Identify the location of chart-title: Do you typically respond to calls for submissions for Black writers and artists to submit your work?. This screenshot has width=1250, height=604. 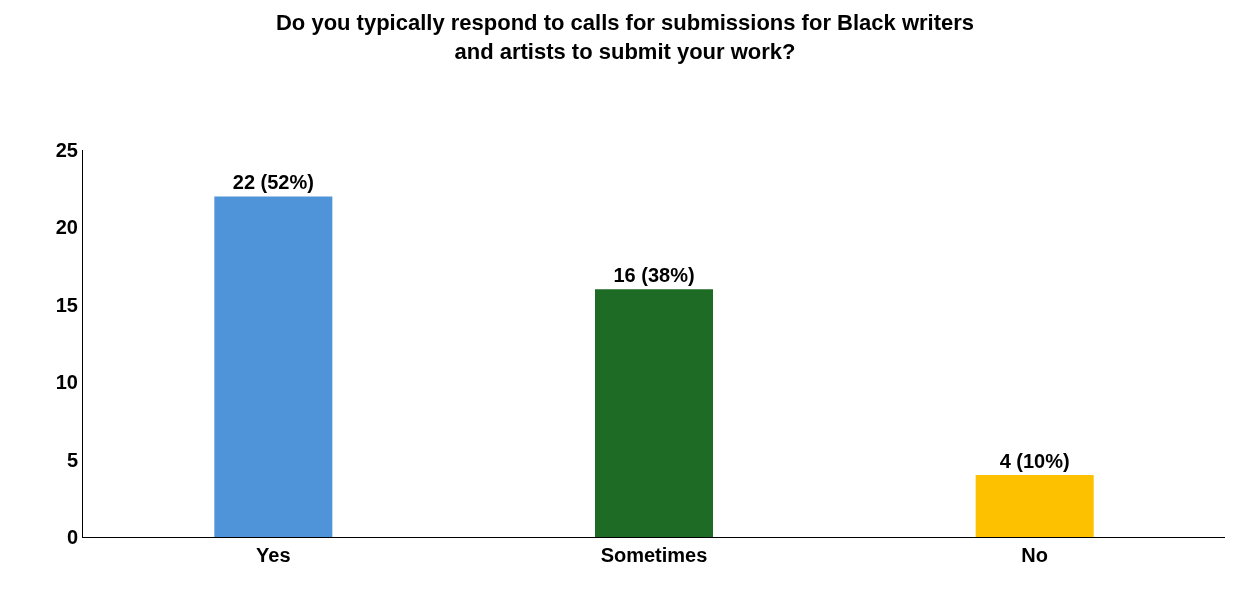
(625, 37).